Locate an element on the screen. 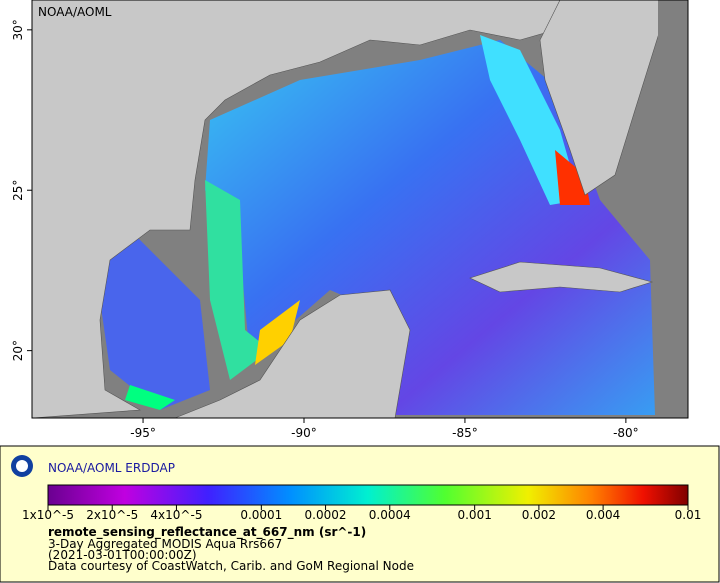 The height and width of the screenshot is (583, 720). colorbar is located at coordinates (368, 495).